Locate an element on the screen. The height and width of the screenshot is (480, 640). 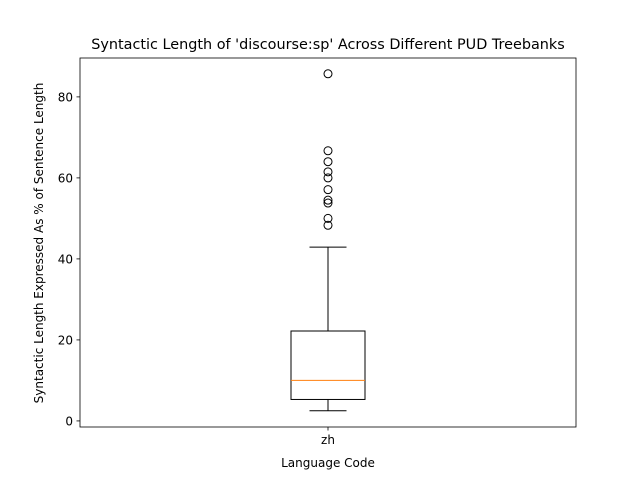
y-tick-label: 60 is located at coordinates (65, 178).